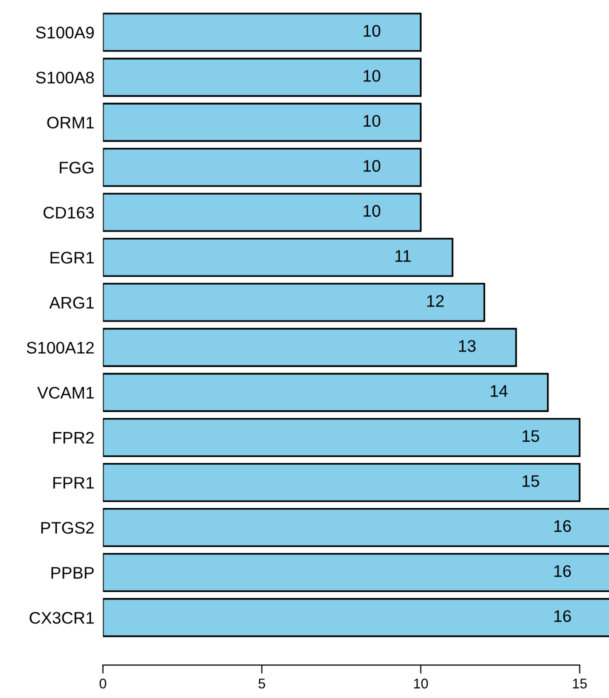 The image size is (609, 698). Describe the element at coordinates (73, 438) in the screenshot. I see `y-tick-label: FPR2` at that location.